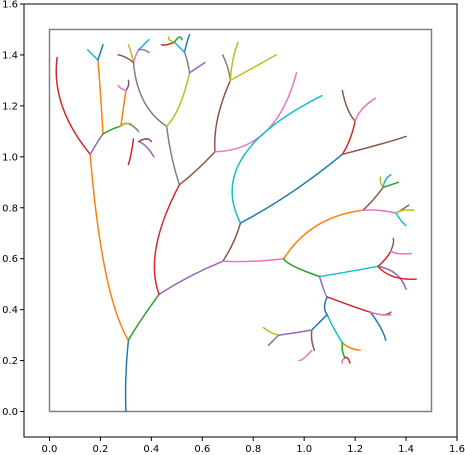 The height and width of the screenshot is (455, 465). I want to click on x-tick-label: 0.2, so click(100, 449).